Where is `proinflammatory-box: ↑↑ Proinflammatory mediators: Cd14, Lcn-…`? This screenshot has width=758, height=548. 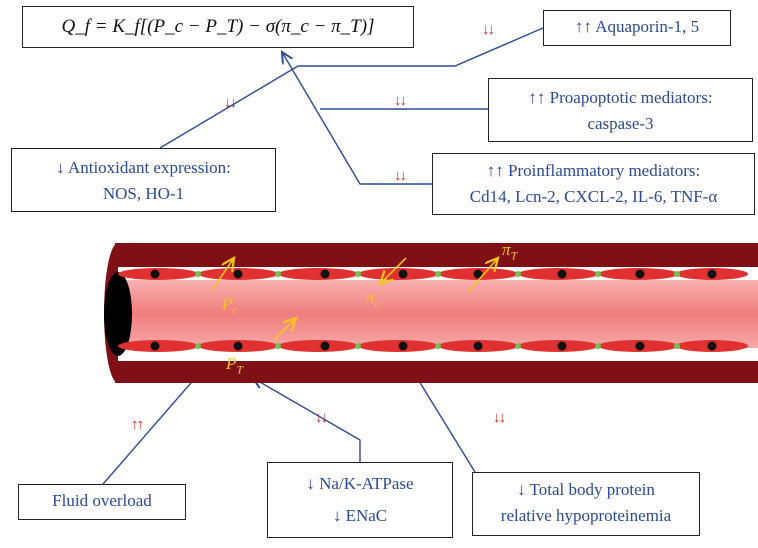 proinflammatory-box: ↑↑ Proinflammatory mediators: Cd14, Lcn-… is located at coordinates (593, 184).